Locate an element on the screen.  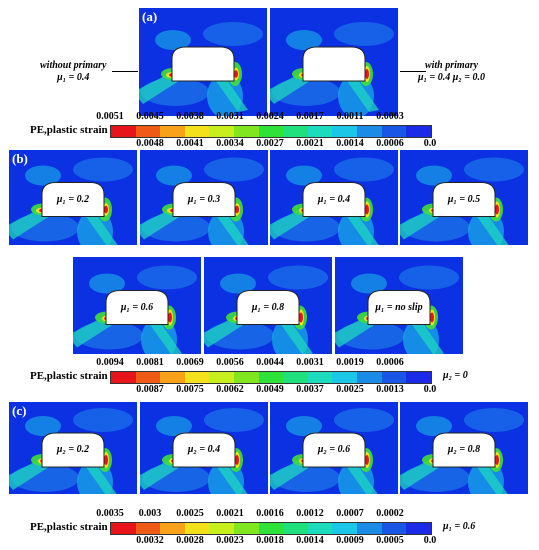
legend-tick-bottom: 0.0028 is located at coordinates (190, 540).